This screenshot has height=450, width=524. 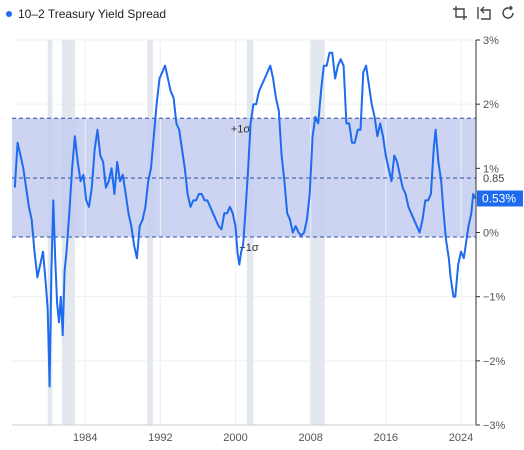 I want to click on current-value-badge, so click(x=500, y=198).